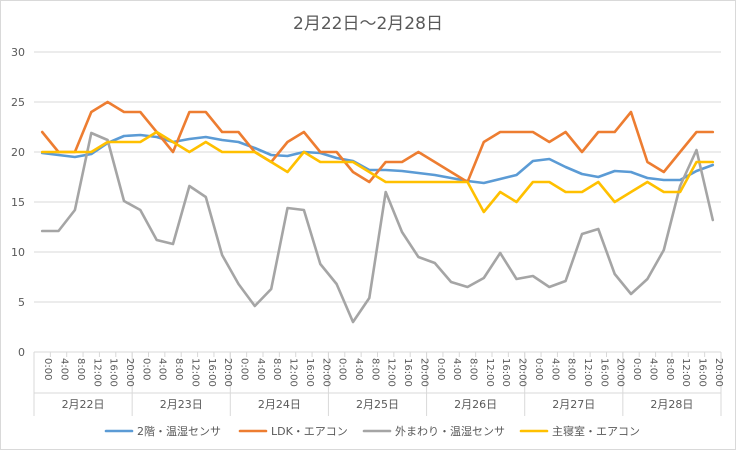  What do you see at coordinates (18, 252) in the screenshot?
I see `y-tick-label: 10` at bounding box center [18, 252].